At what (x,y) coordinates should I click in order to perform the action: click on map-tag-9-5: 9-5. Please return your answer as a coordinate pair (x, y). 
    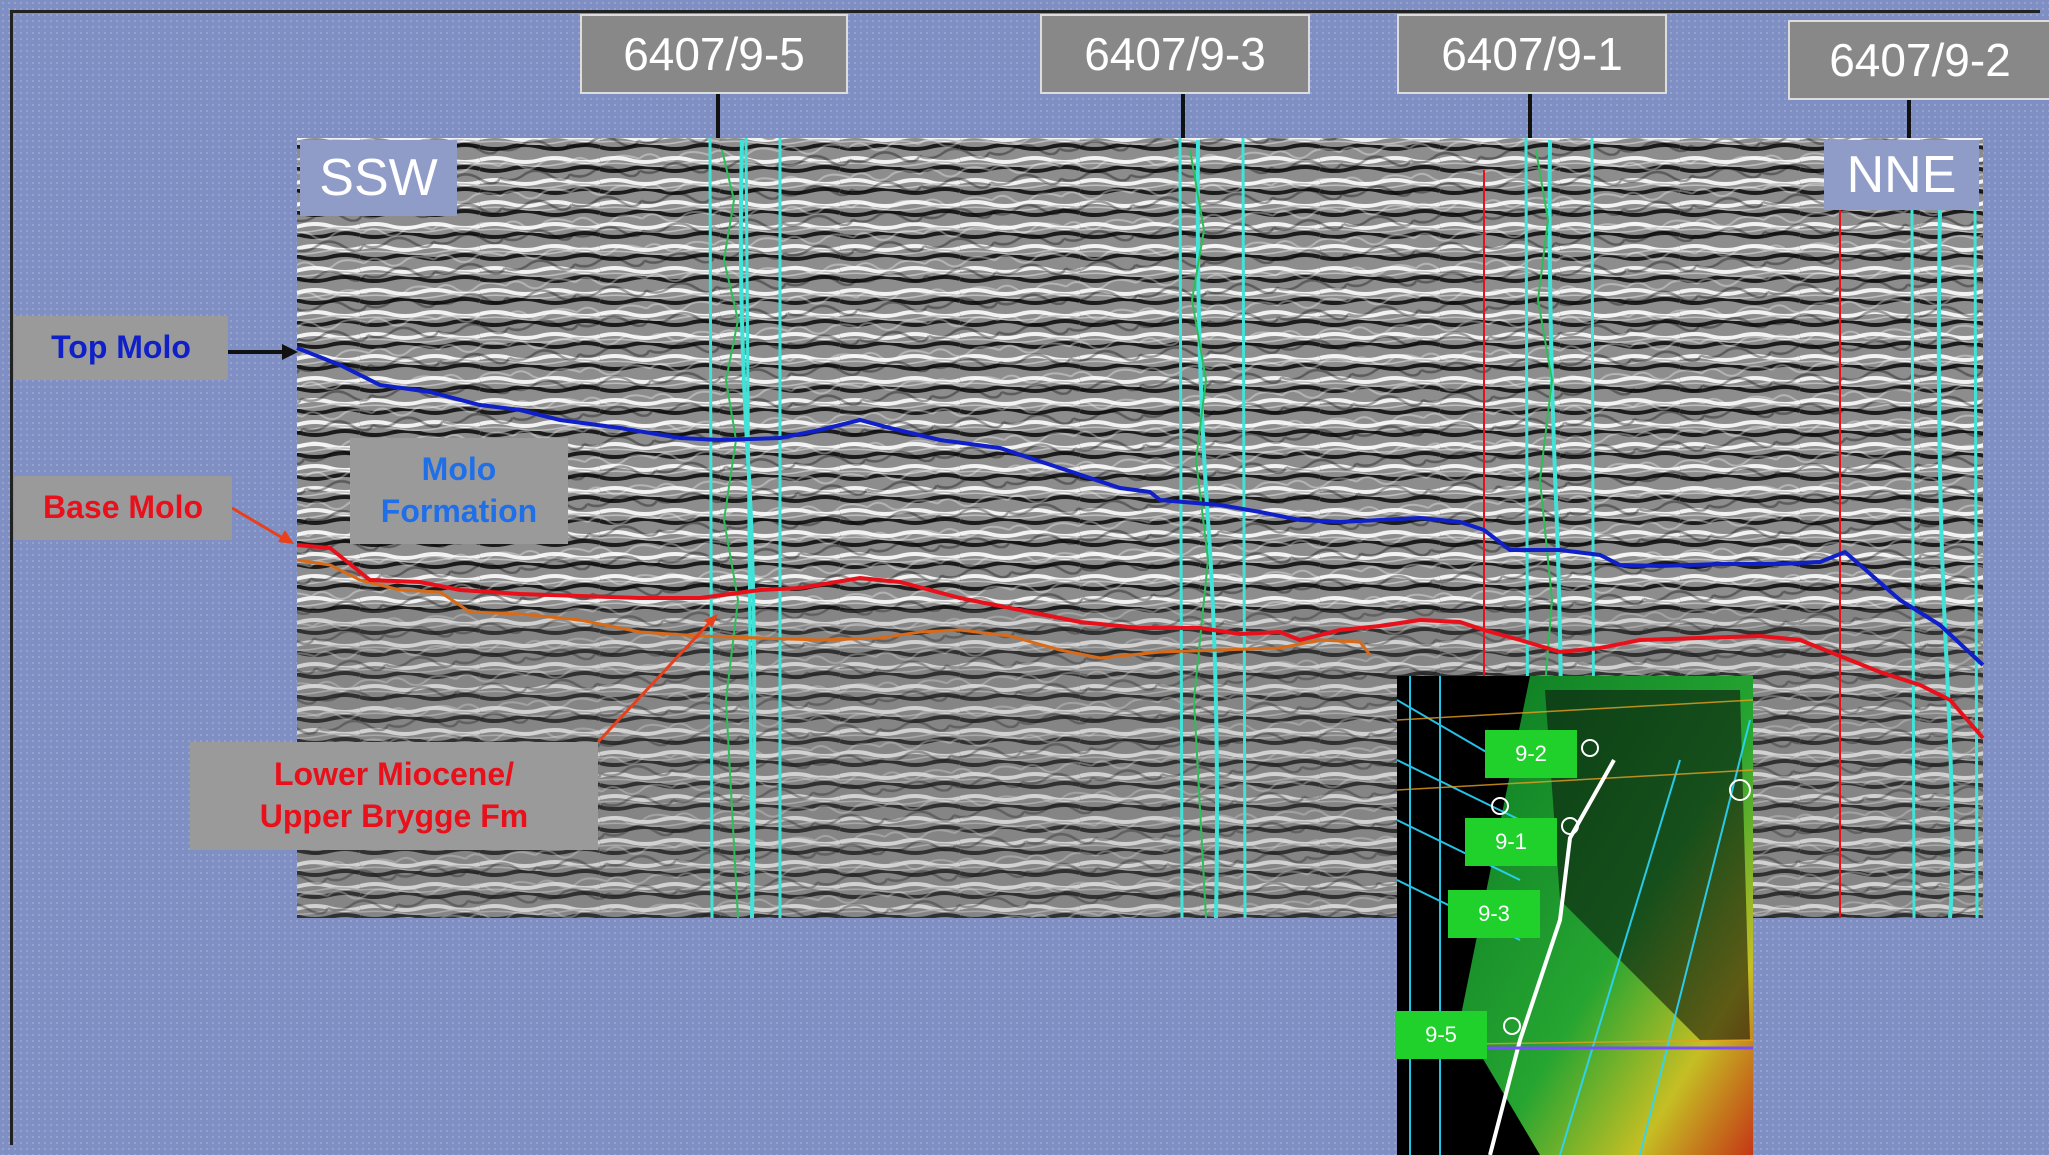
    Looking at the image, I should click on (1441, 1035).